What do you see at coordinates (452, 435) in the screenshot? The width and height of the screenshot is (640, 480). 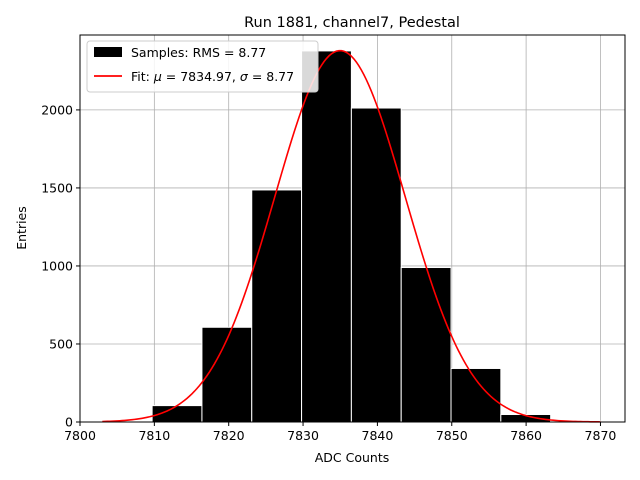 I see `x-tick-label: 7850` at bounding box center [452, 435].